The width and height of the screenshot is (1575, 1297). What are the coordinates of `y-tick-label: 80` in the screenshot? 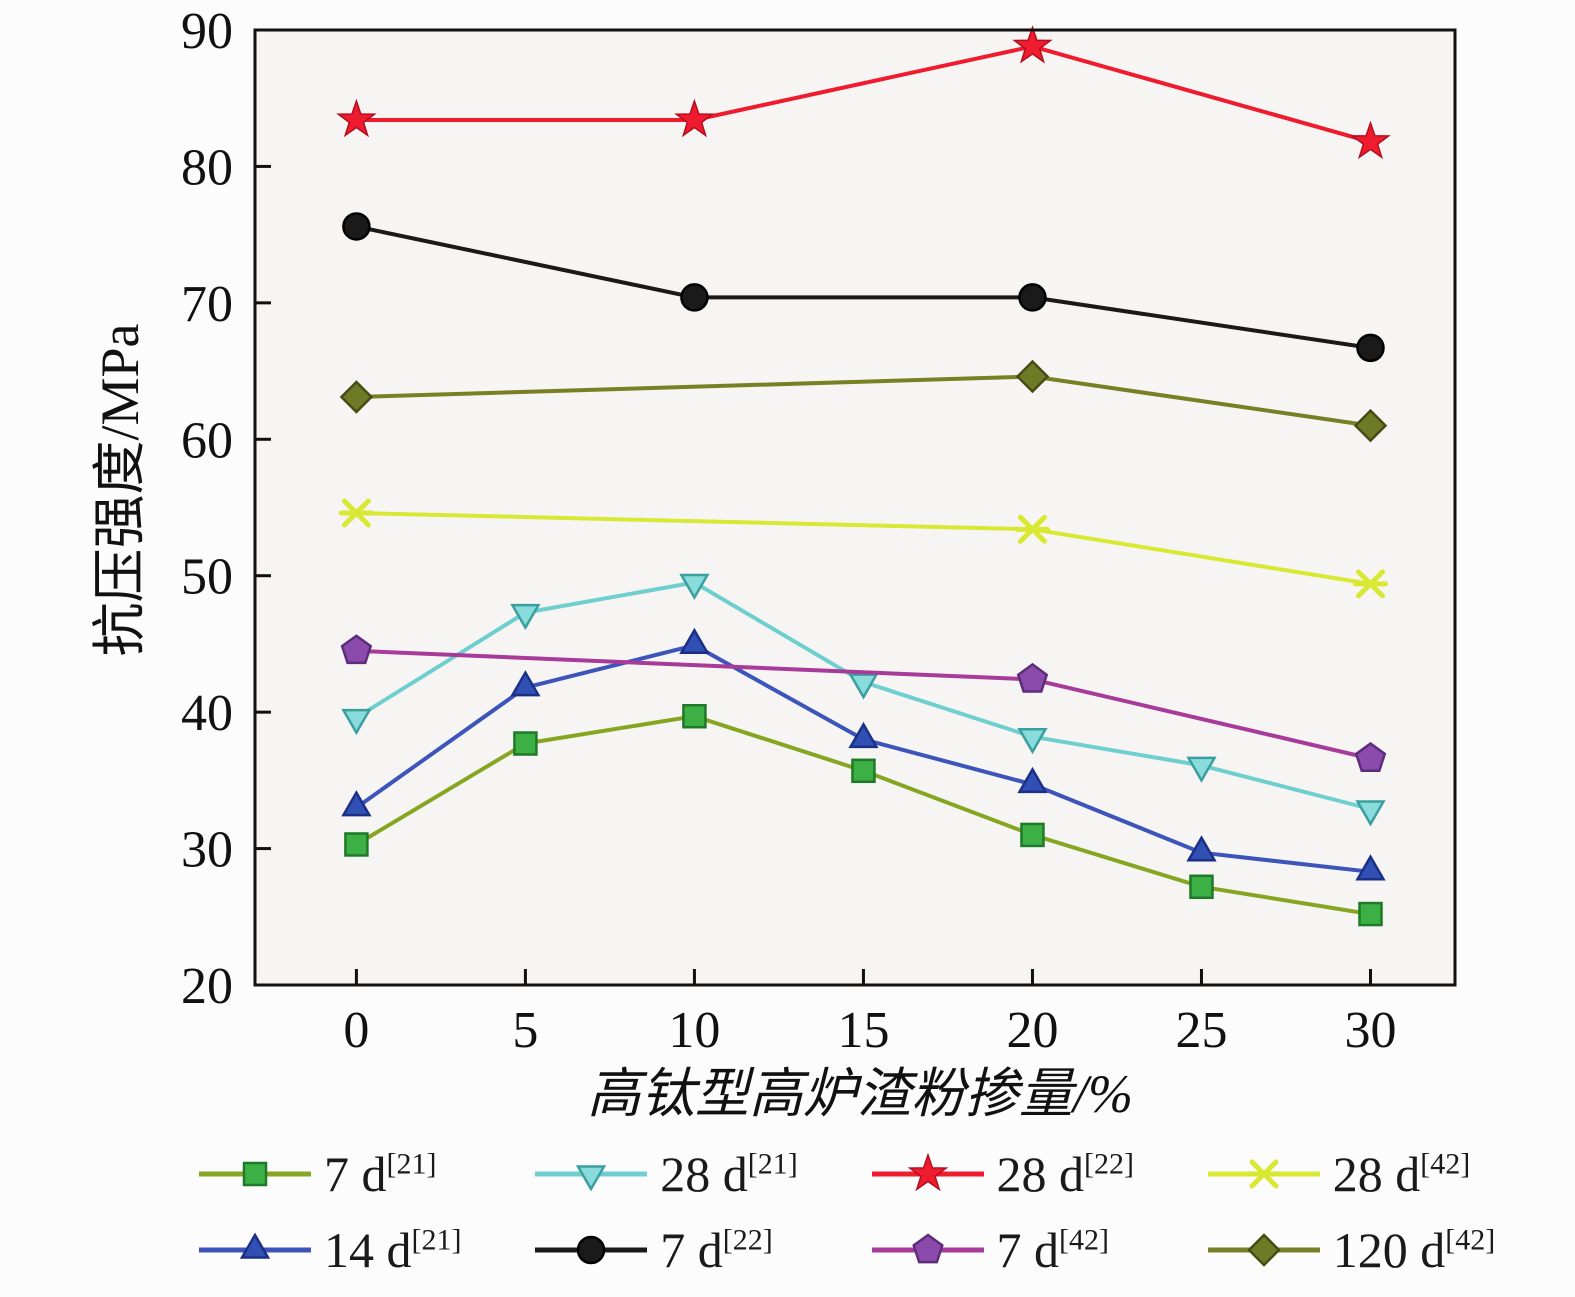 It's located at (207, 167).